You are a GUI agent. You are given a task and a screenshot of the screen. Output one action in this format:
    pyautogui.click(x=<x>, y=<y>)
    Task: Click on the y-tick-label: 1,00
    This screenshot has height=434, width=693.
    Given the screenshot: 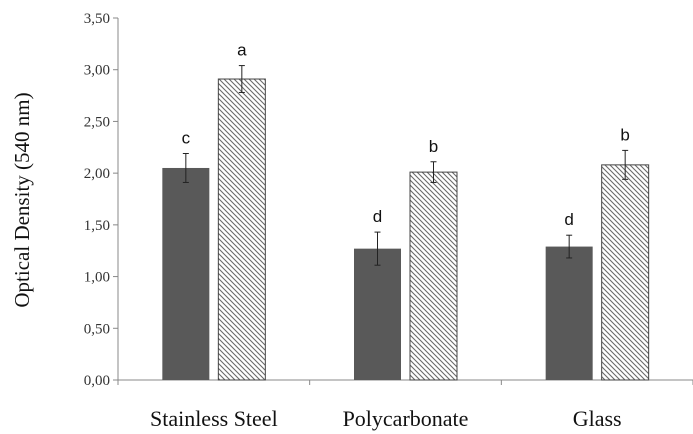 What is the action you would take?
    pyautogui.click(x=97, y=278)
    